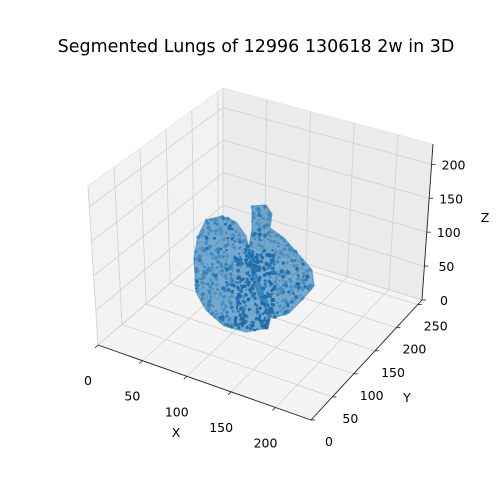 Image resolution: width=500 pixels, height=500 pixels. I want to click on z-tick-label: 0, so click(444, 300).